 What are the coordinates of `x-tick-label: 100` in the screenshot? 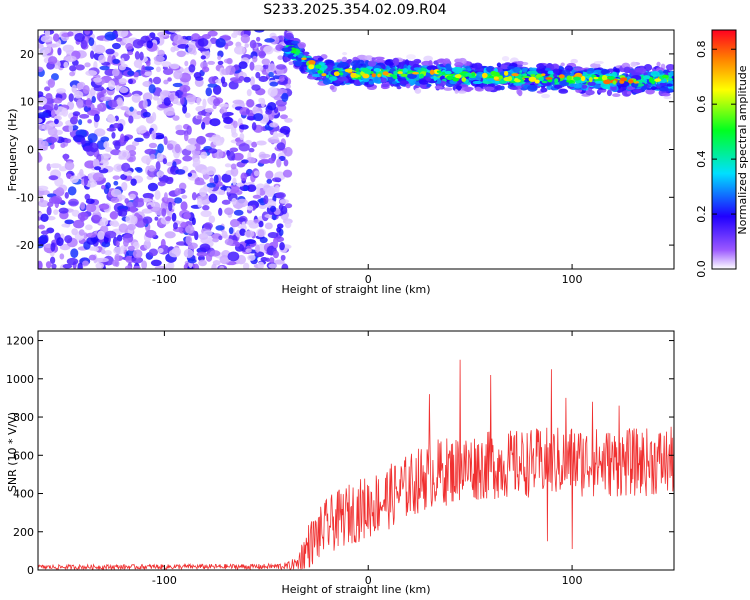 It's located at (572, 279).